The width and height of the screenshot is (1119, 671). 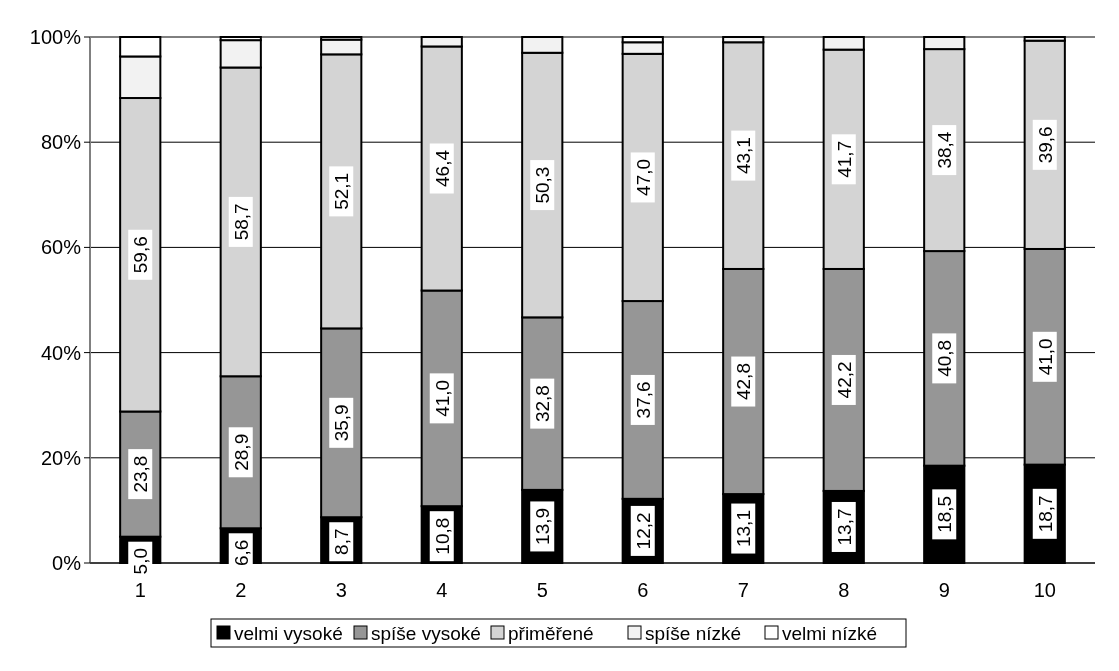 What do you see at coordinates (643, 400) in the screenshot?
I see `data-label: 37,6` at bounding box center [643, 400].